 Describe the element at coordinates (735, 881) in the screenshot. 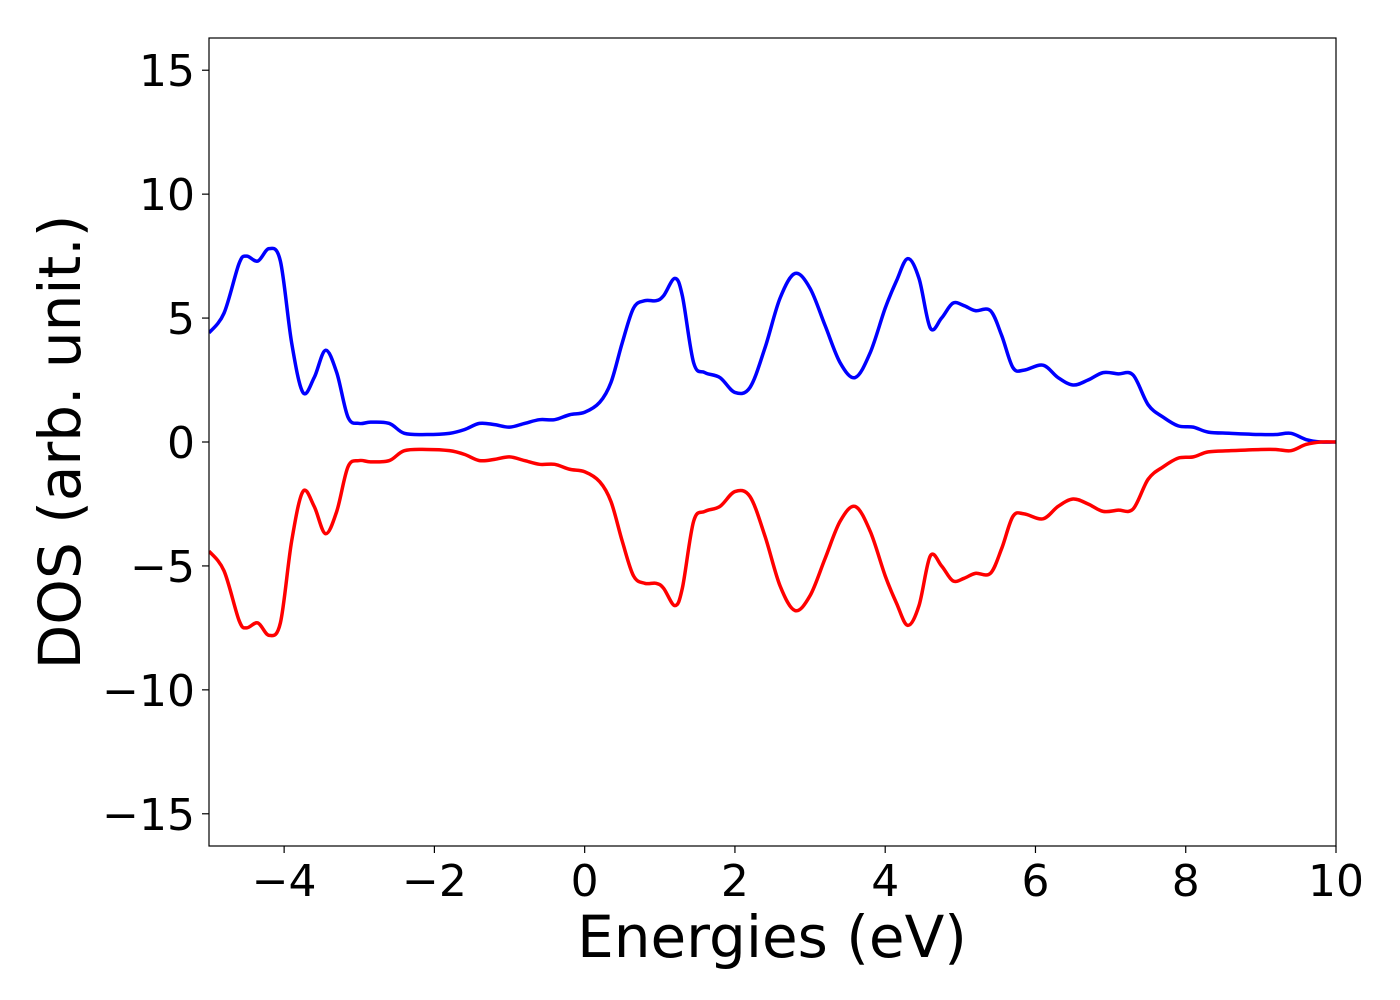

I see `x-tick-label: 2` at that location.